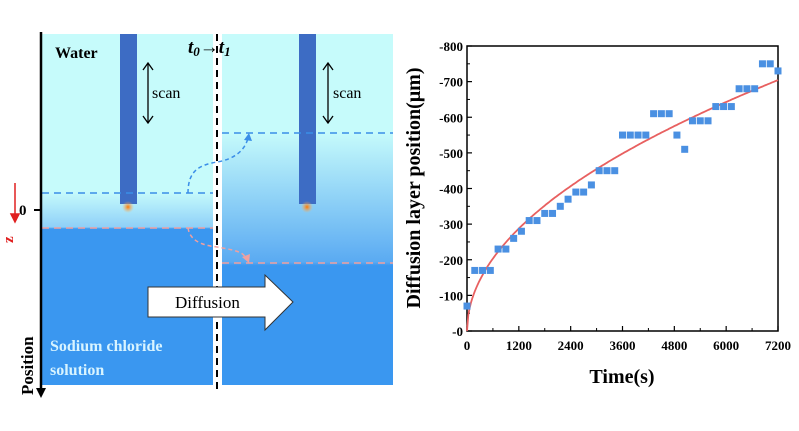 The height and width of the screenshot is (431, 799). Describe the element at coordinates (209, 48) in the screenshot. I see `time-label: t0→t1` at that location.